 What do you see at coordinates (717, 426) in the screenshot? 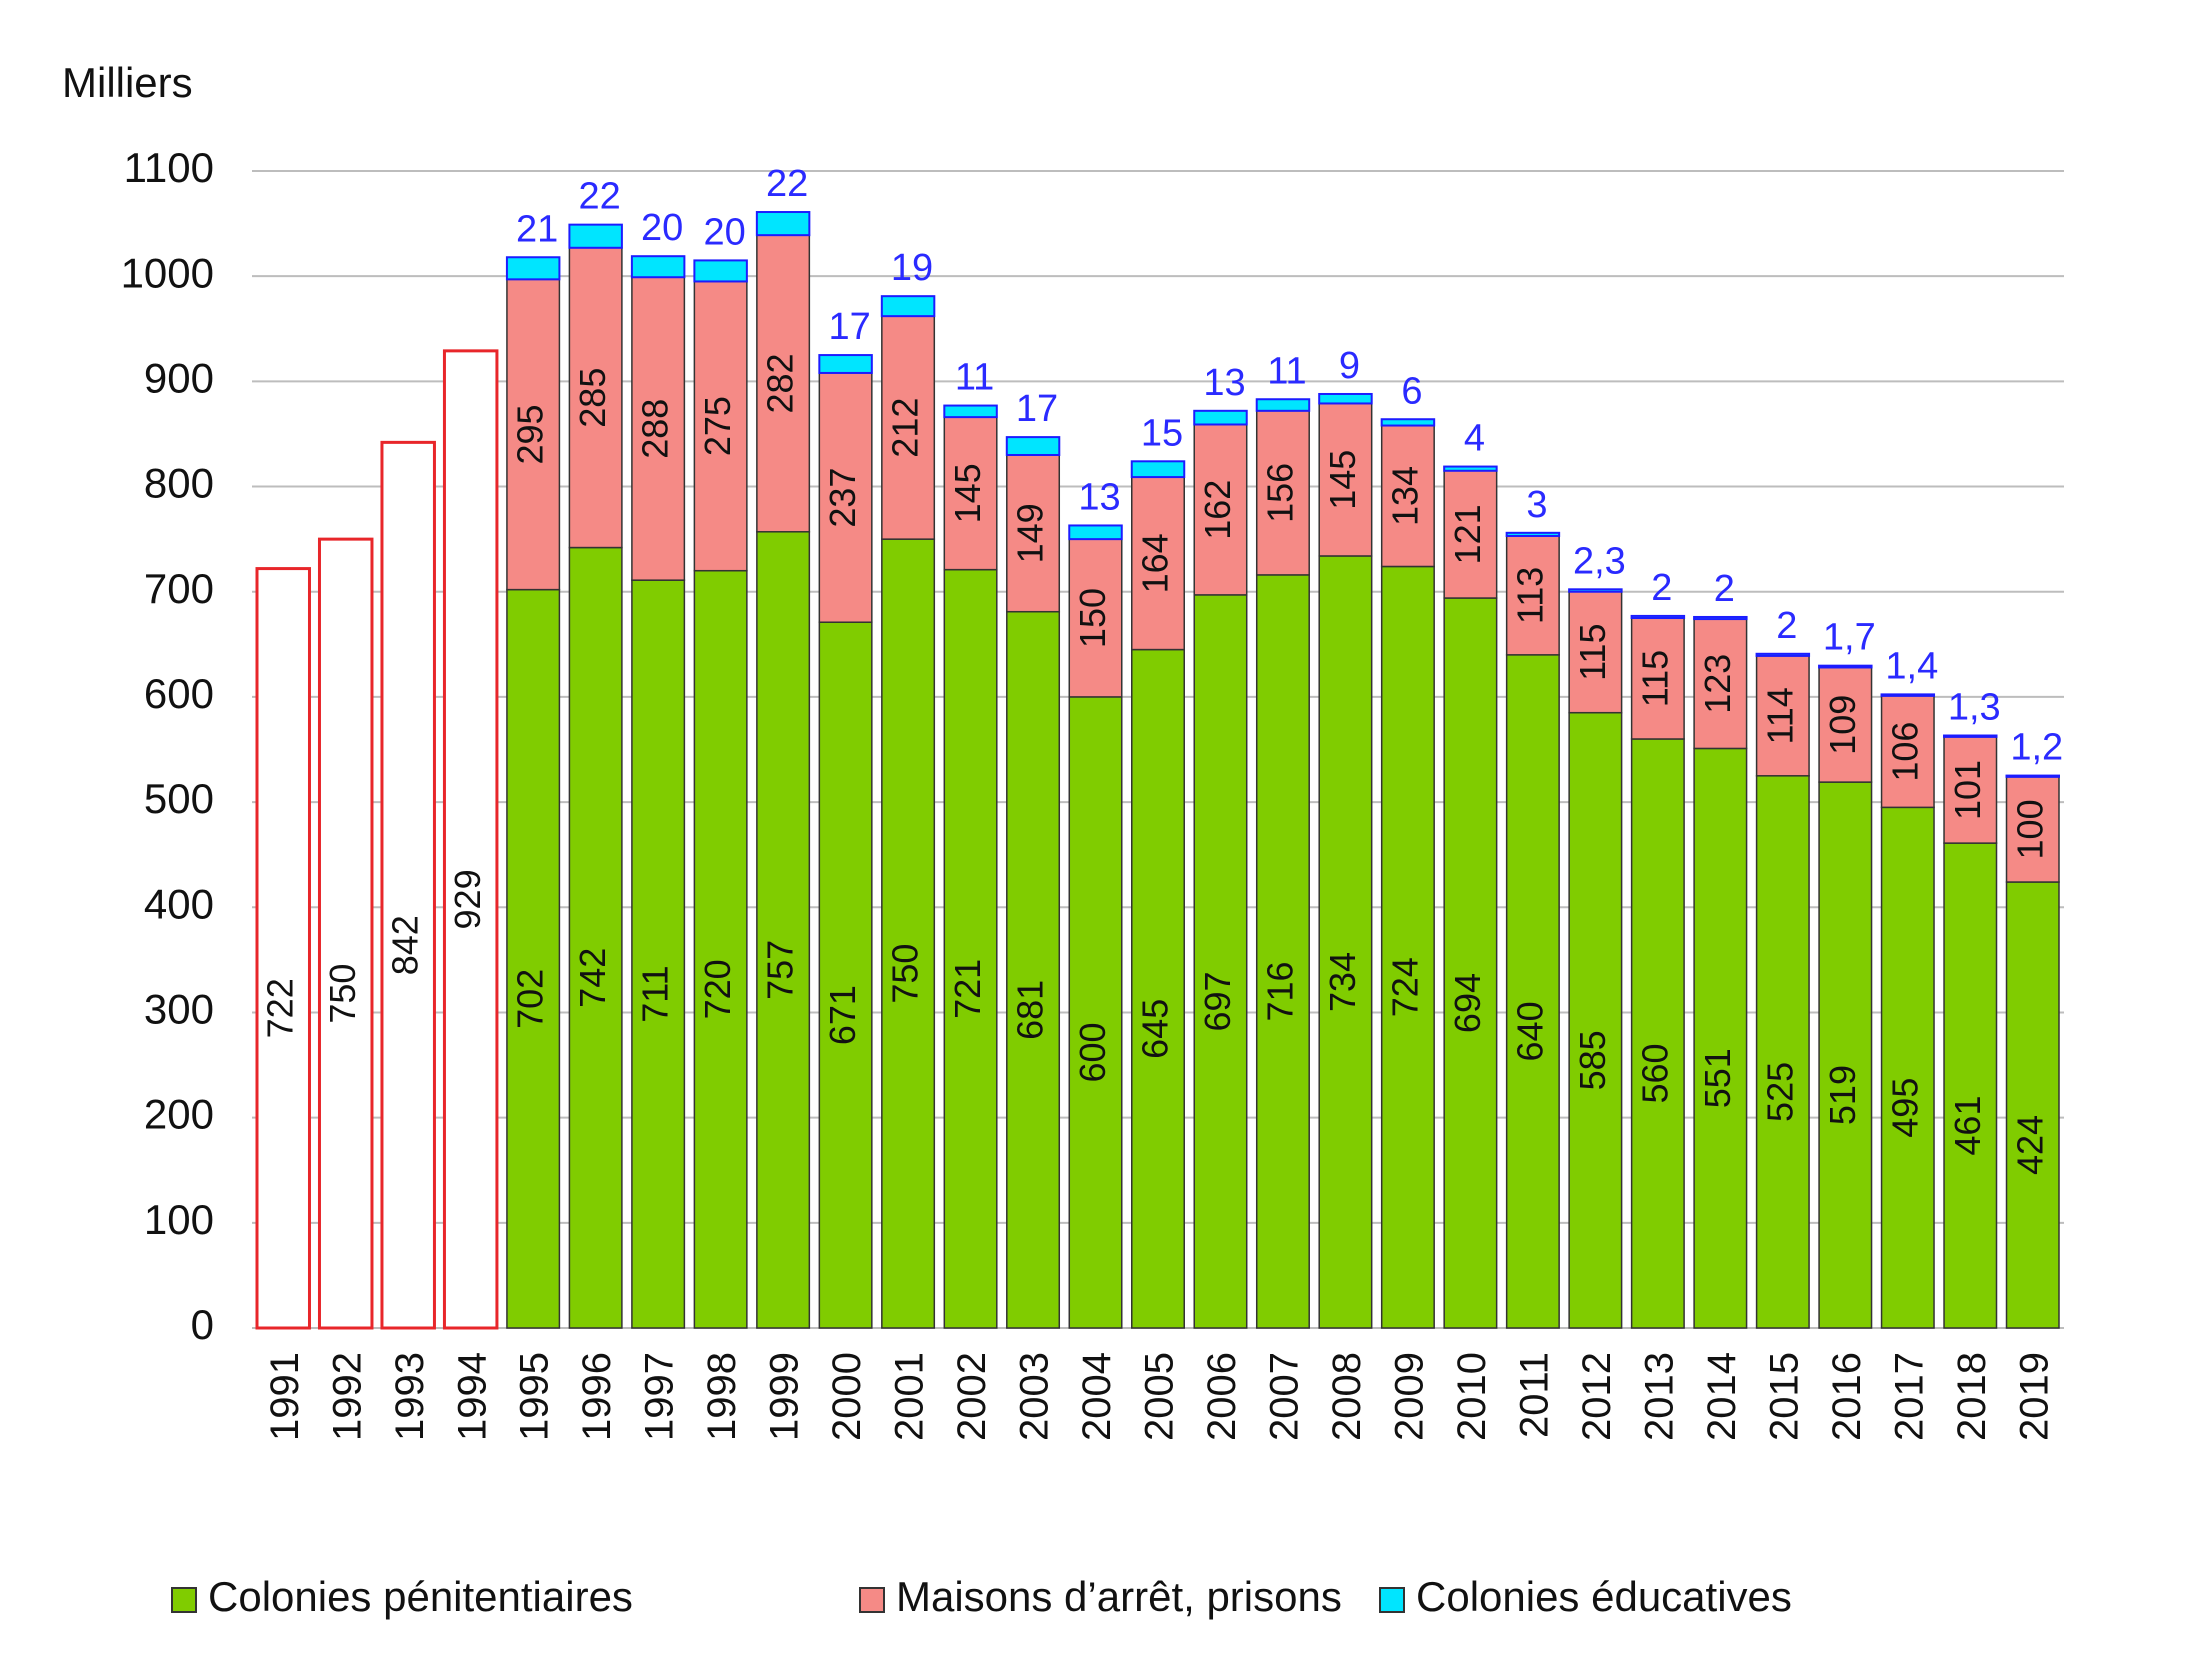
I see `value-label: 275` at bounding box center [717, 426].